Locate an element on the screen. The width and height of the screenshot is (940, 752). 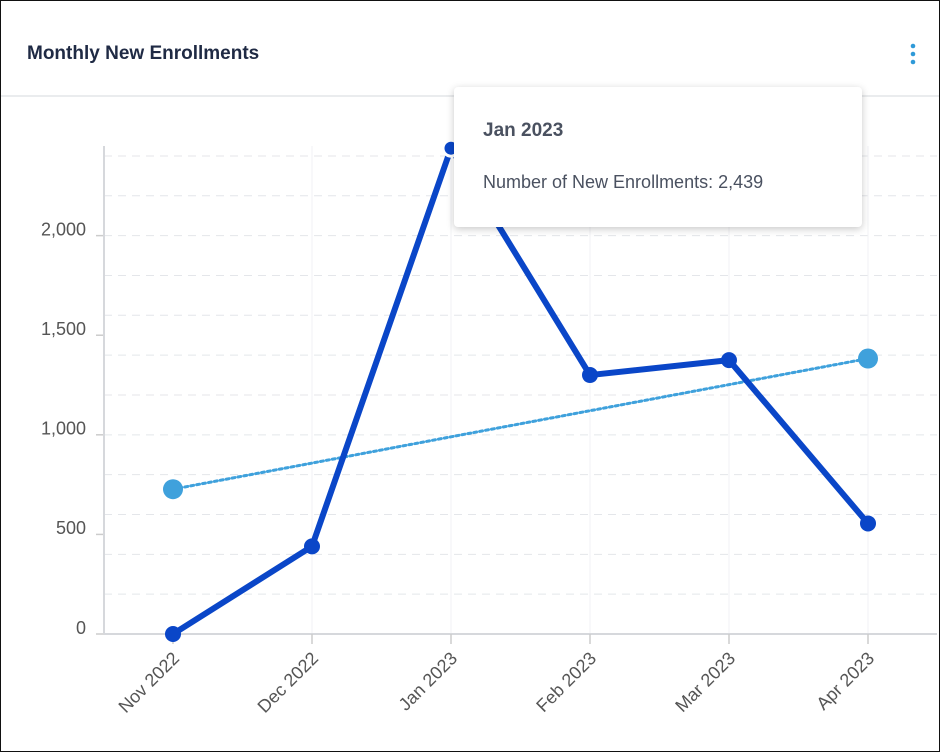
x-tick-label: Dec 2022 is located at coordinates (288, 682).